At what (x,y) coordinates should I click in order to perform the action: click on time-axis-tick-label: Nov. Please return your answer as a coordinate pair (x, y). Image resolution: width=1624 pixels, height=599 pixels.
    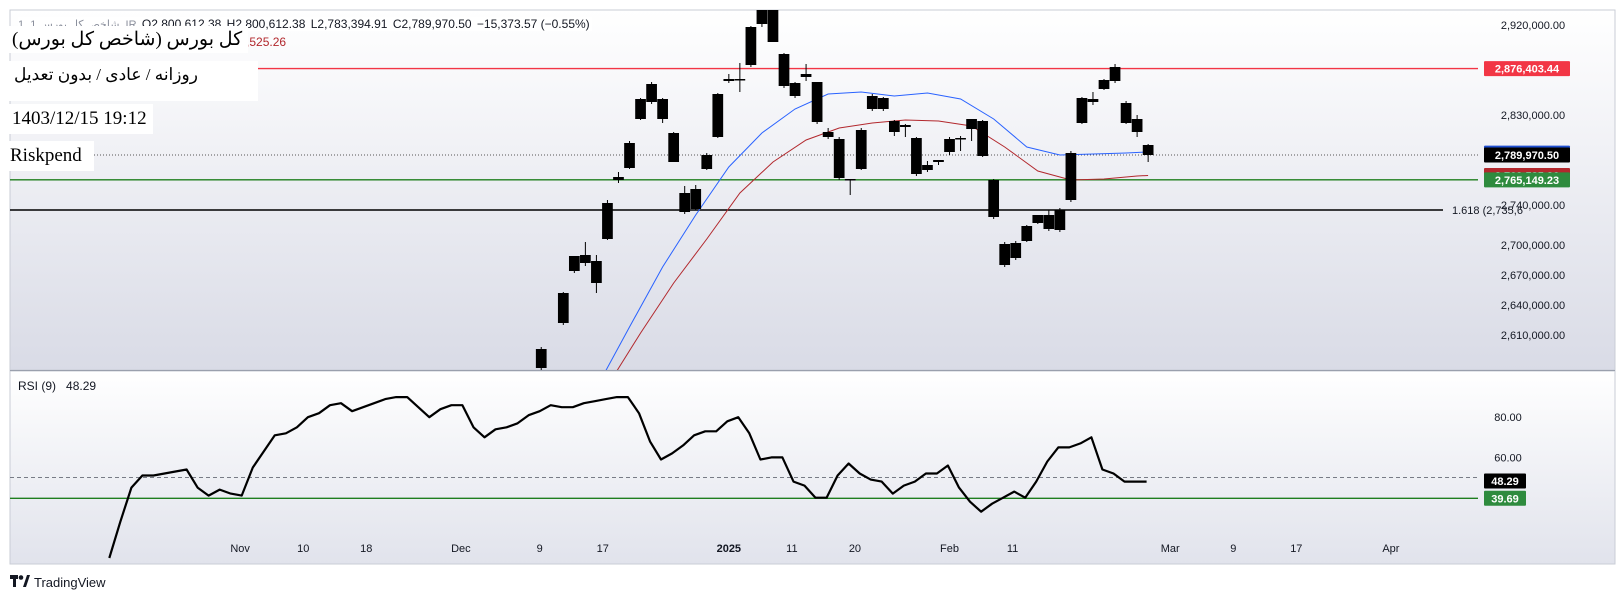
    Looking at the image, I should click on (240, 549).